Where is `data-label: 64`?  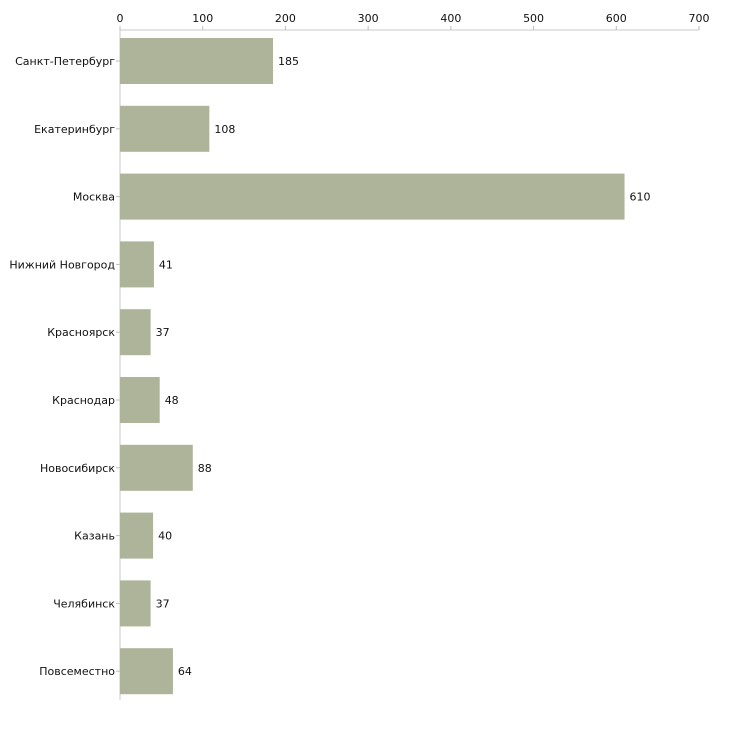
data-label: 64 is located at coordinates (185, 671).